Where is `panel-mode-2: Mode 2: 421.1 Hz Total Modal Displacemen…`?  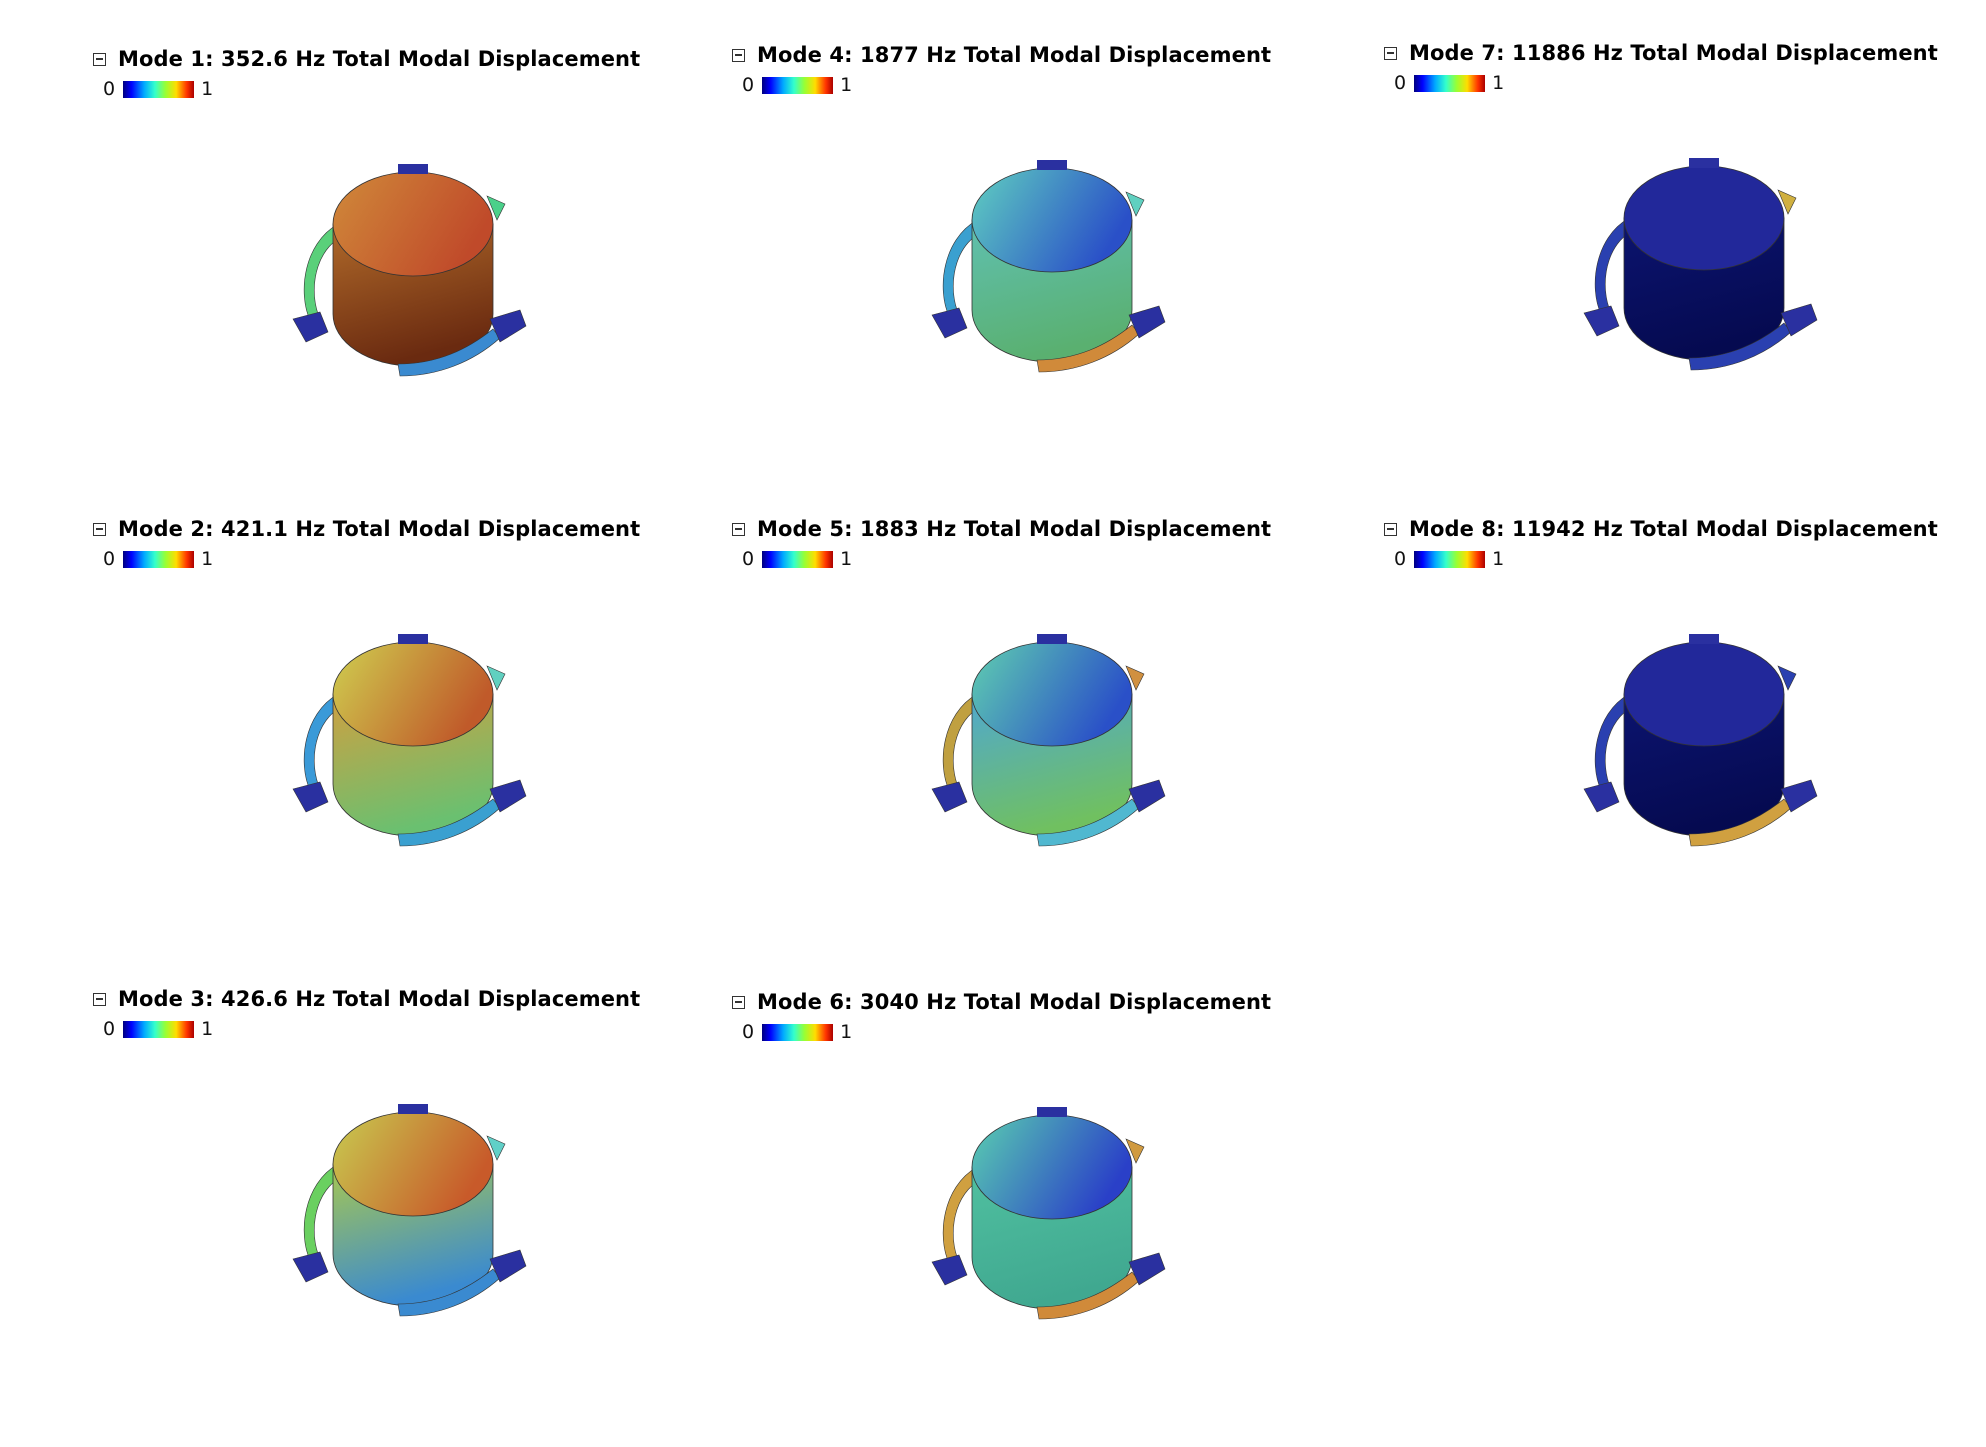
panel-mode-2: Mode 2: 421.1 Hz Total Modal Displacemen… is located at coordinates (413, 744).